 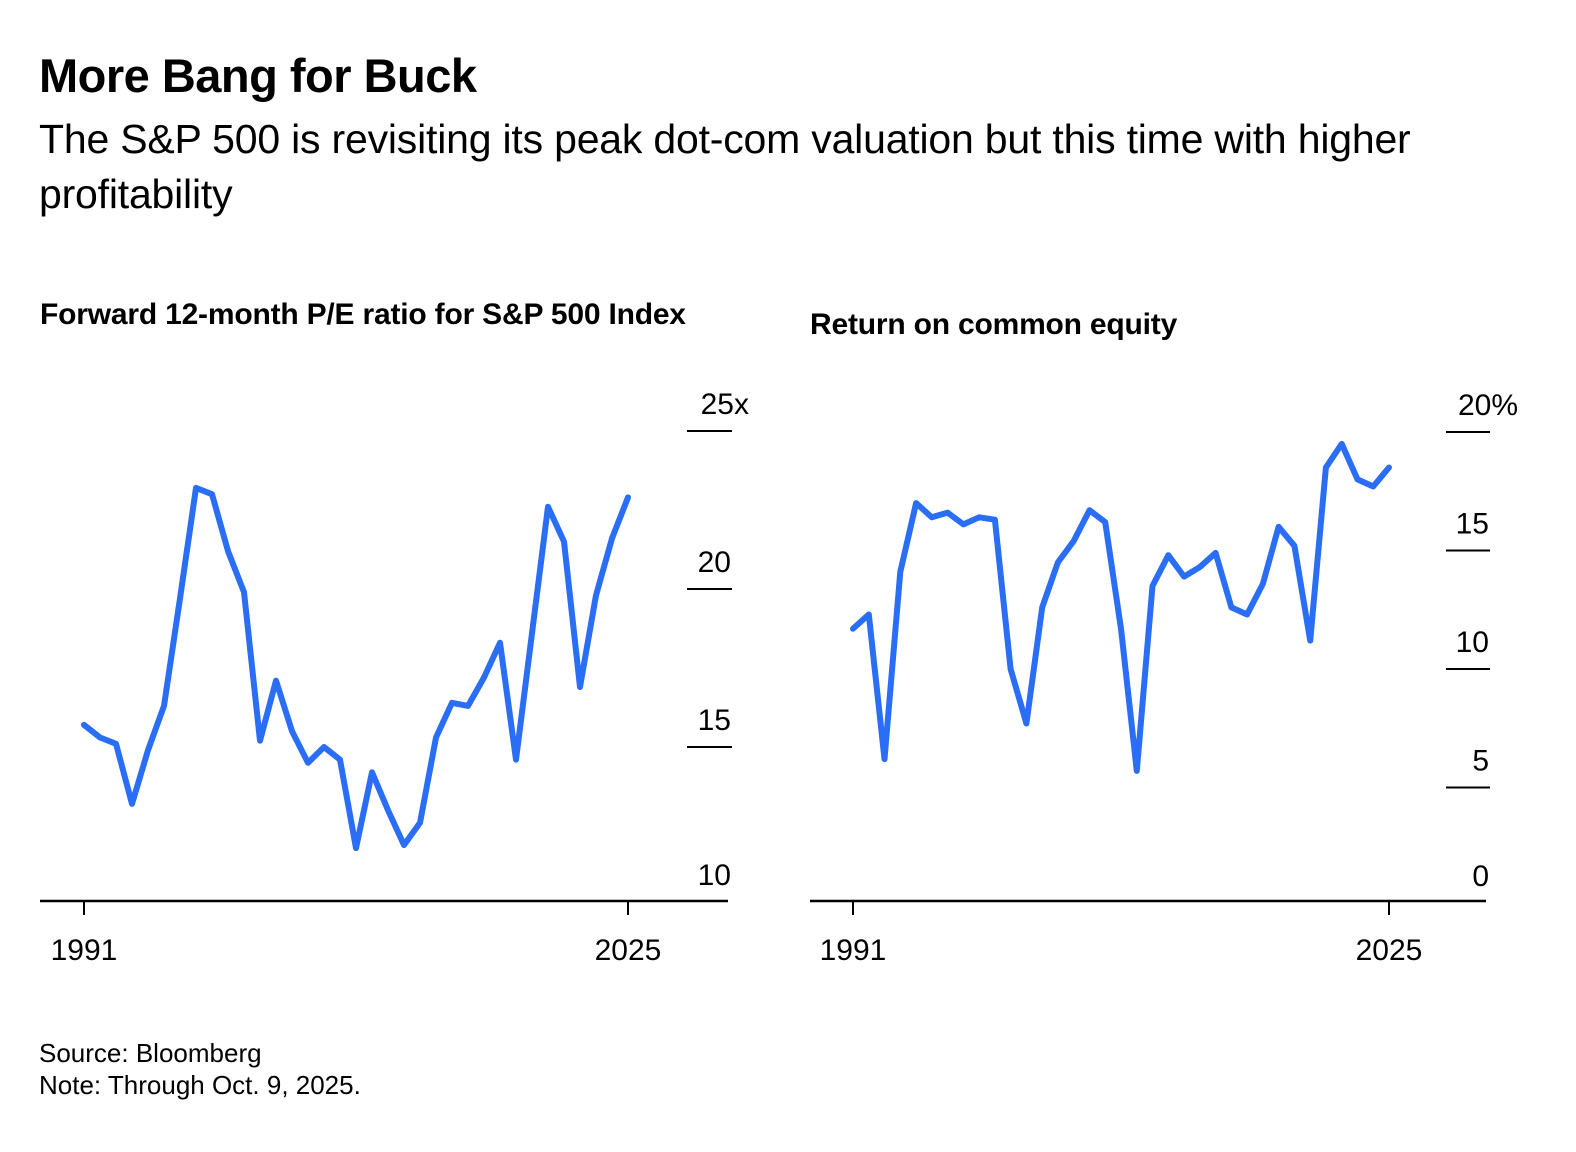 I want to click on roe-x-tick-label: 1991, so click(x=853, y=950).